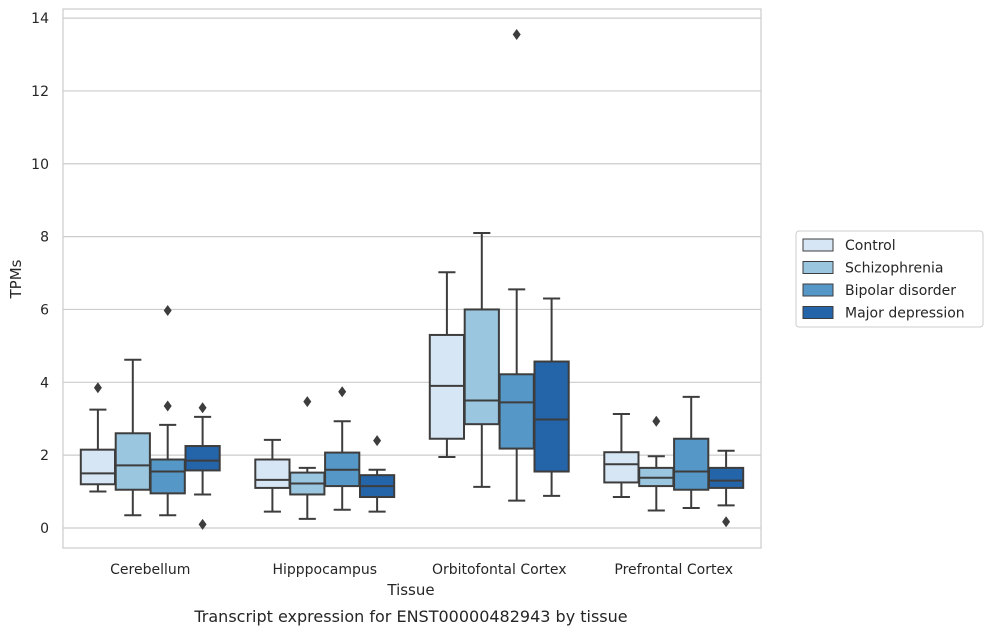 The image size is (992, 634). Describe the element at coordinates (40, 92) in the screenshot. I see `y-tick-label: 12` at that location.